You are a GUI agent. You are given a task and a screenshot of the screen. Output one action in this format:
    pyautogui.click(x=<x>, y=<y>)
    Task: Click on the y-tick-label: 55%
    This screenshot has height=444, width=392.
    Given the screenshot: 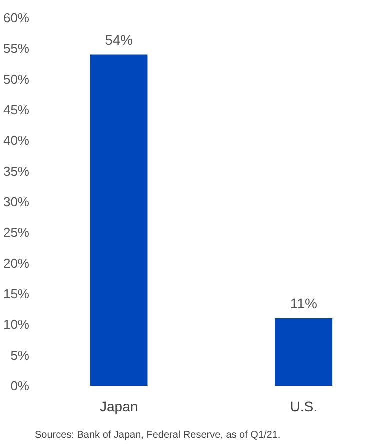 What is the action you would take?
    pyautogui.click(x=16, y=48)
    